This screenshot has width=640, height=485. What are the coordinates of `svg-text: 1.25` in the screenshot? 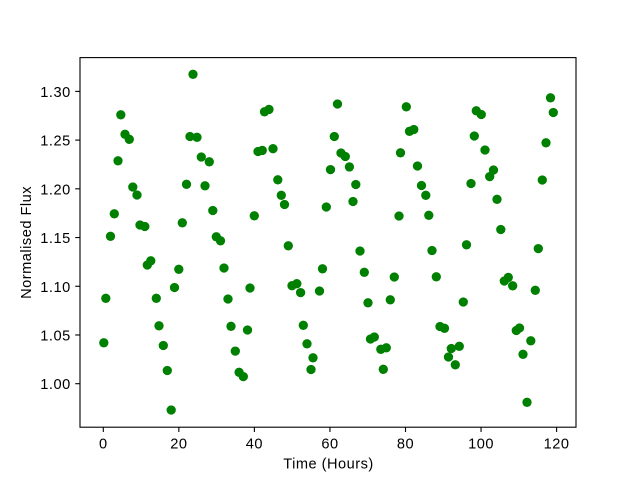 It's located at (55, 142).